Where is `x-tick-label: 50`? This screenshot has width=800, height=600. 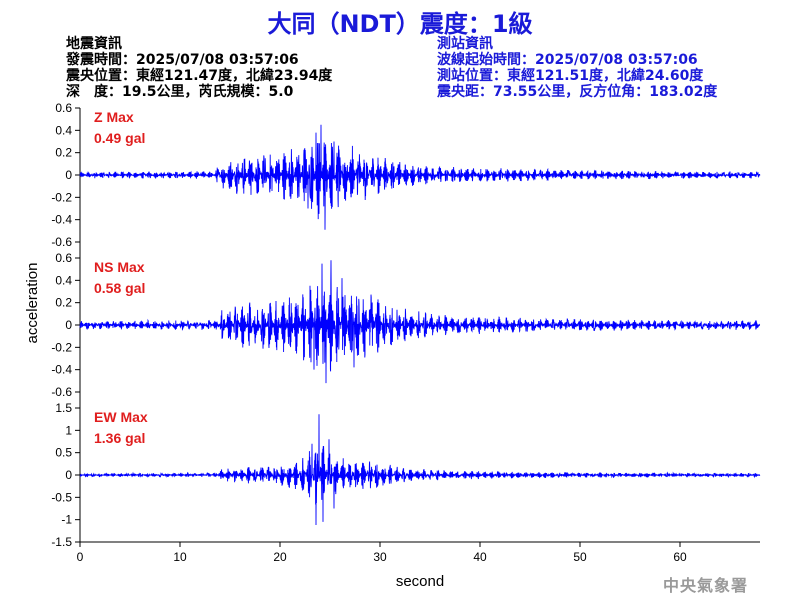
x-tick-label: 50 is located at coordinates (580, 557).